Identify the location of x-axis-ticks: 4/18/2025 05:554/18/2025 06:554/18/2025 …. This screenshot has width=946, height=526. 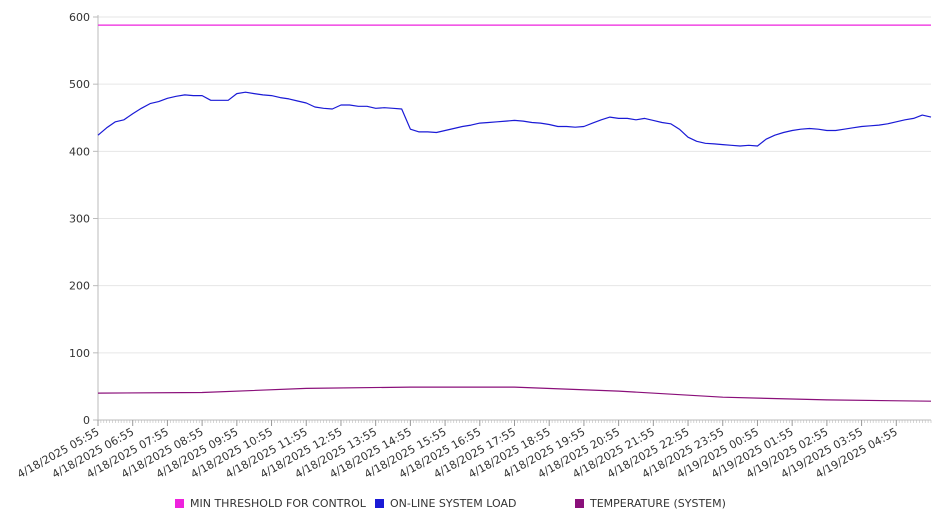
(473, 450).